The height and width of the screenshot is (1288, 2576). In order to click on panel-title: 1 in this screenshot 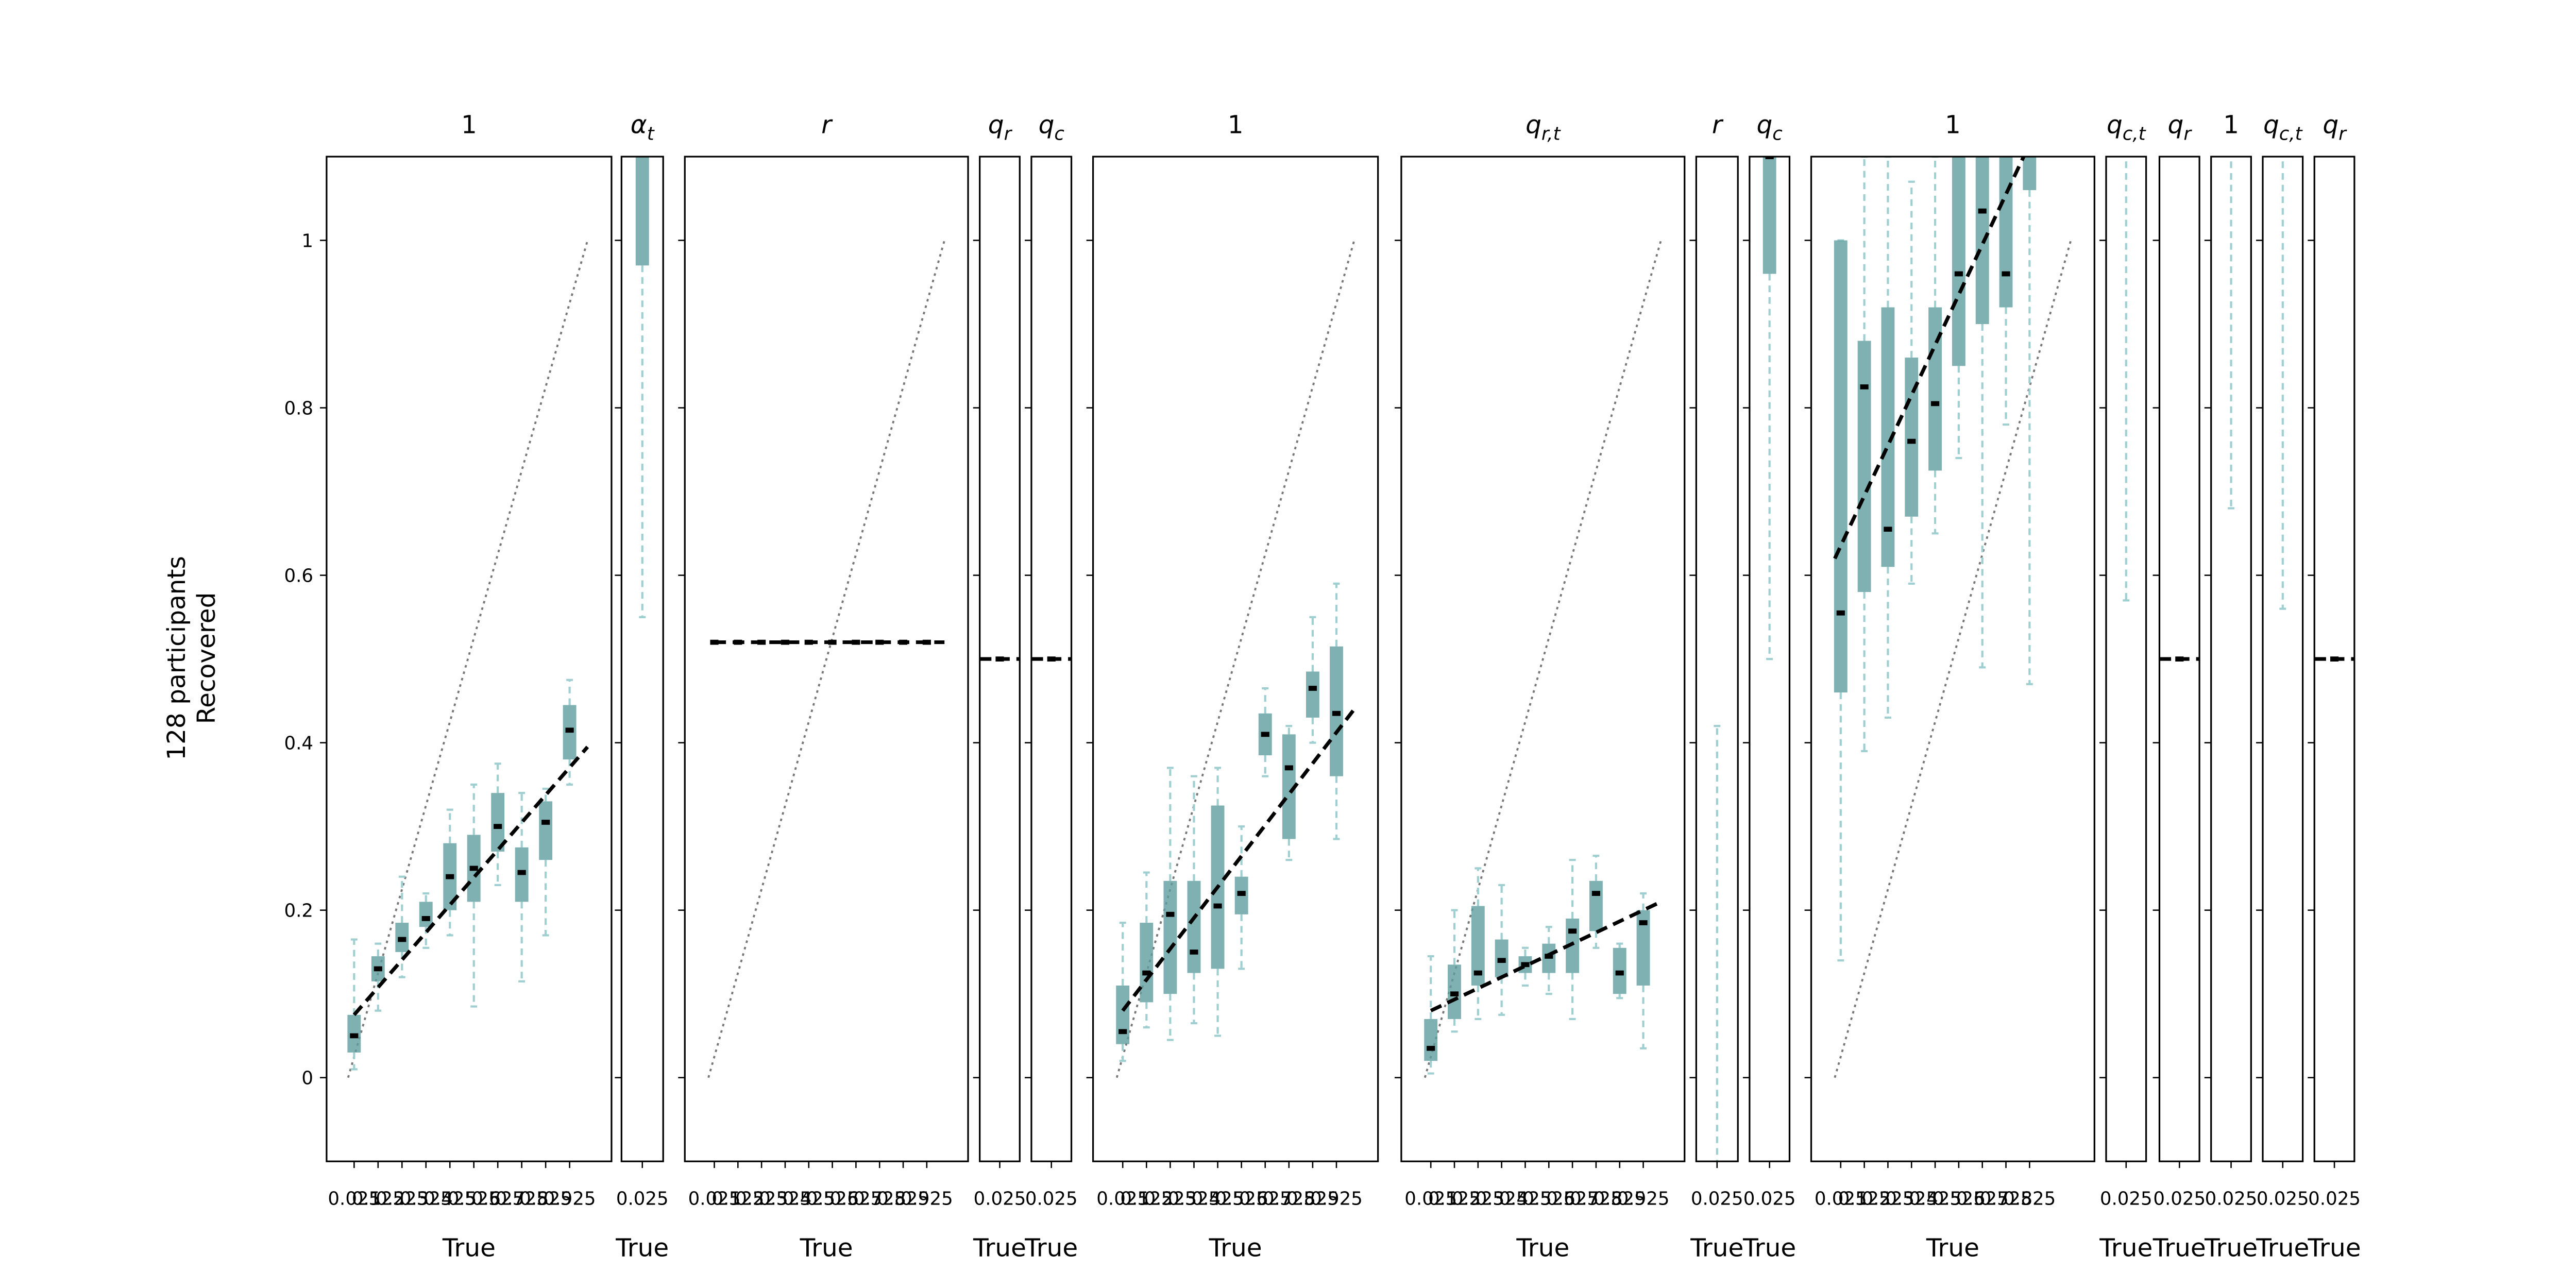, I will do `click(469, 125)`.